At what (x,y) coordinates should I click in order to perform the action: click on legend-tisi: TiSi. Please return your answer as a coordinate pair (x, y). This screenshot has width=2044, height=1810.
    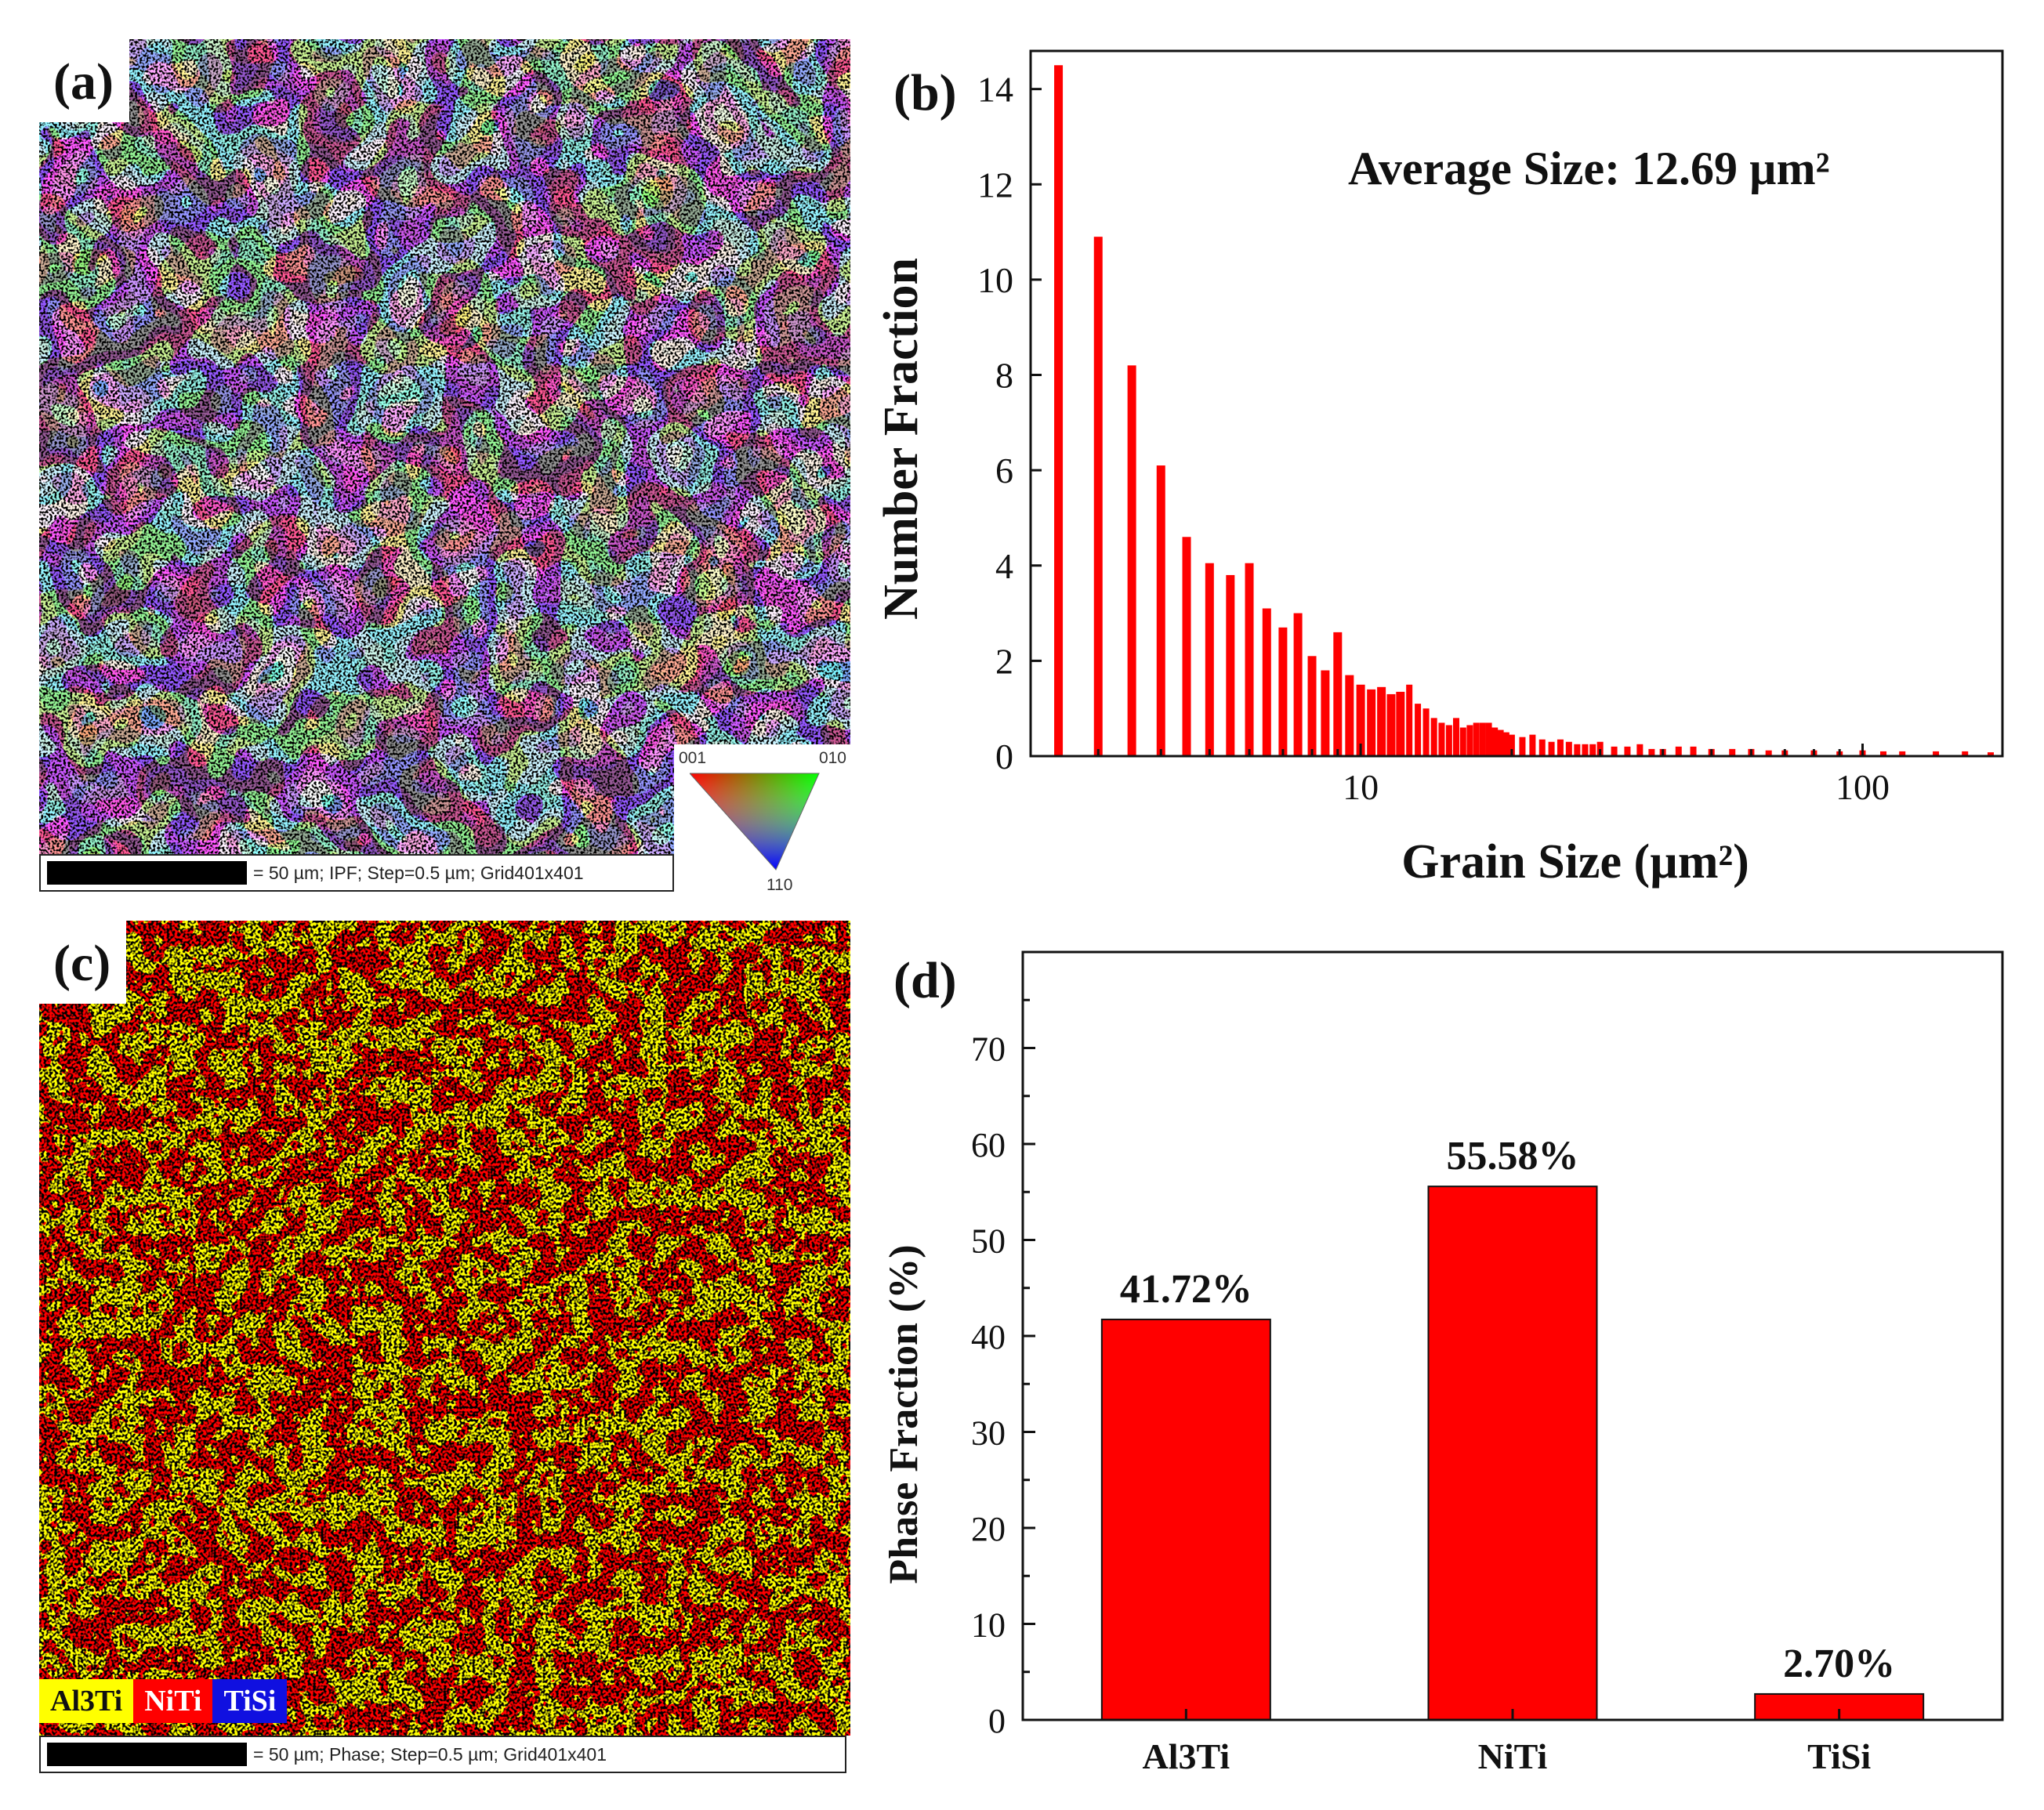
    Looking at the image, I should click on (250, 1701).